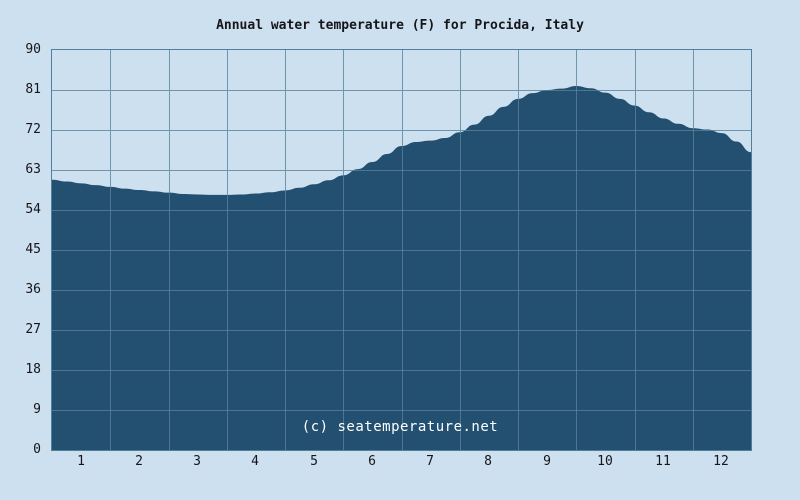 The height and width of the screenshot is (500, 800). I want to click on y-tick-label: 0, so click(37, 449).